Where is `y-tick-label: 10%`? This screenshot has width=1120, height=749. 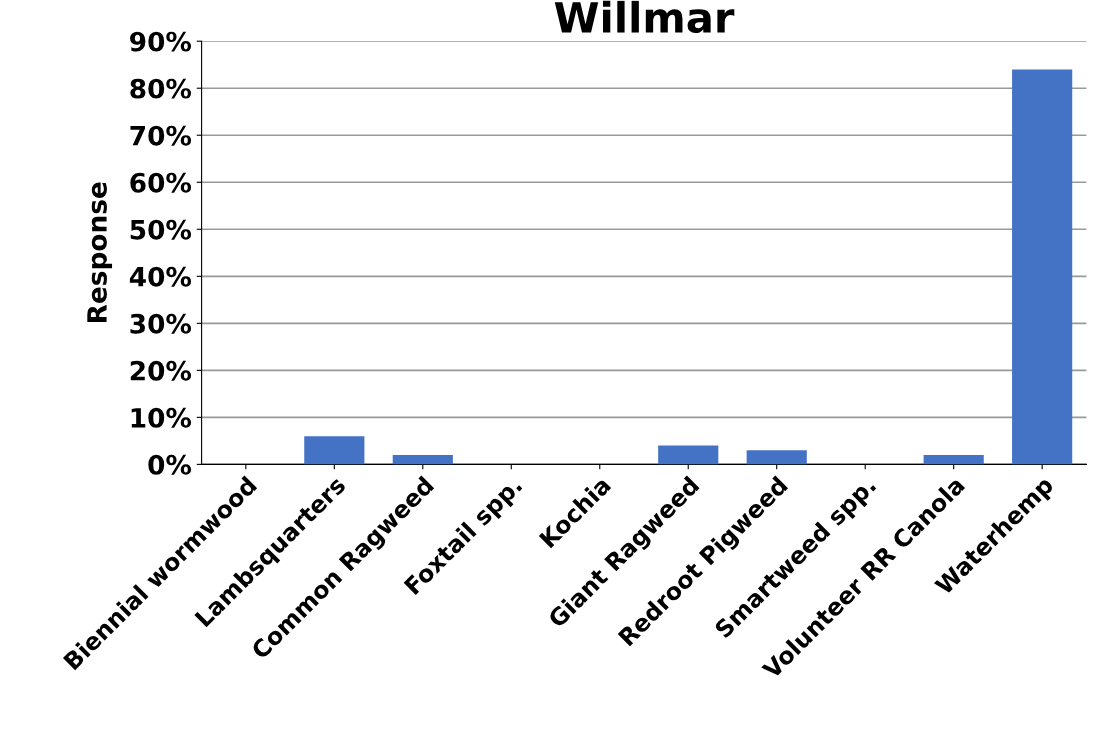
y-tick-label: 10% is located at coordinates (161, 417).